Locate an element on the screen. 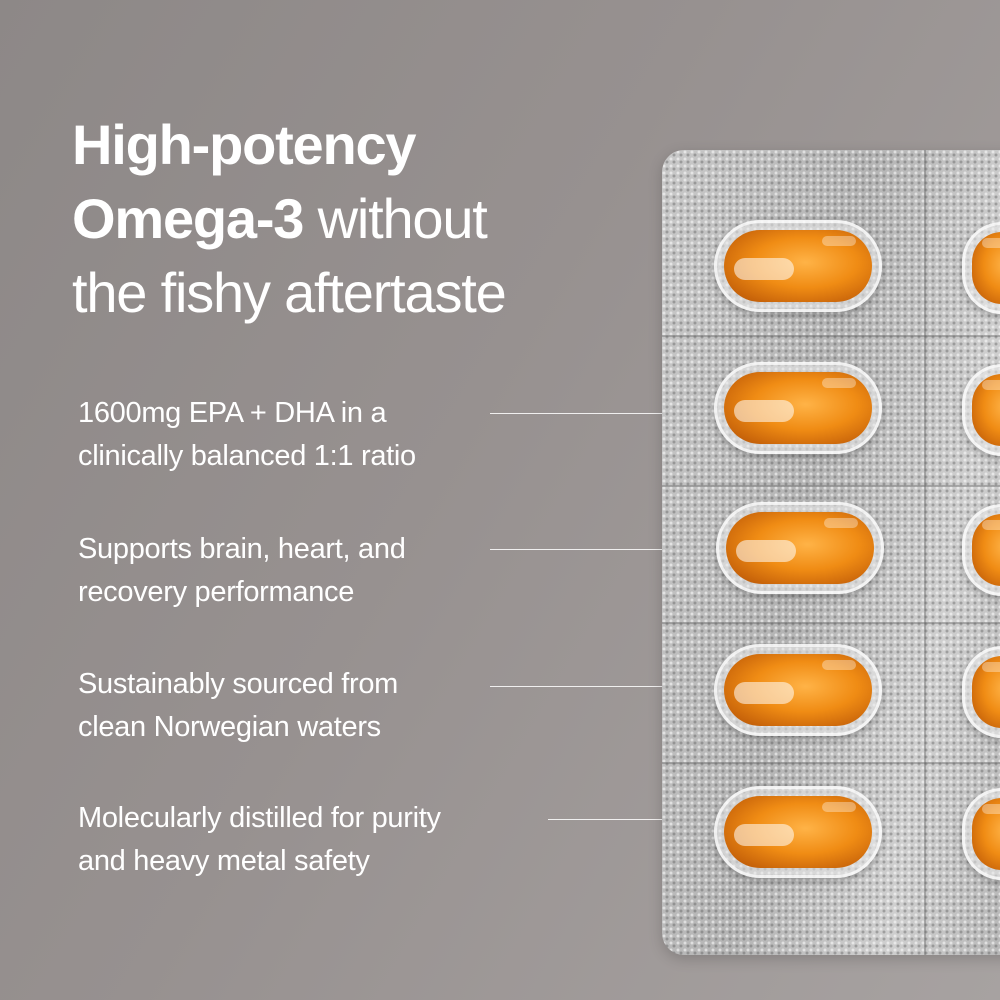 Image resolution: width=1000 pixels, height=1000 pixels. headline-line-2-rest: without is located at coordinates (395, 218).